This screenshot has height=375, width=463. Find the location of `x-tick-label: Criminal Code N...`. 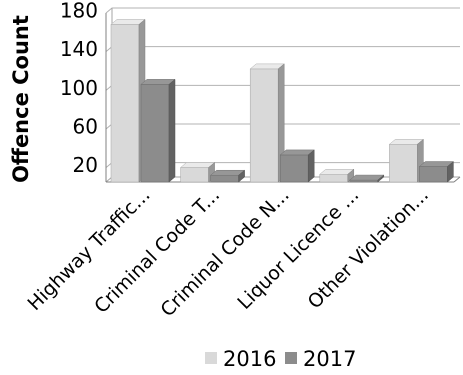

x-tick-label: Criminal Code N... is located at coordinates (224, 252).